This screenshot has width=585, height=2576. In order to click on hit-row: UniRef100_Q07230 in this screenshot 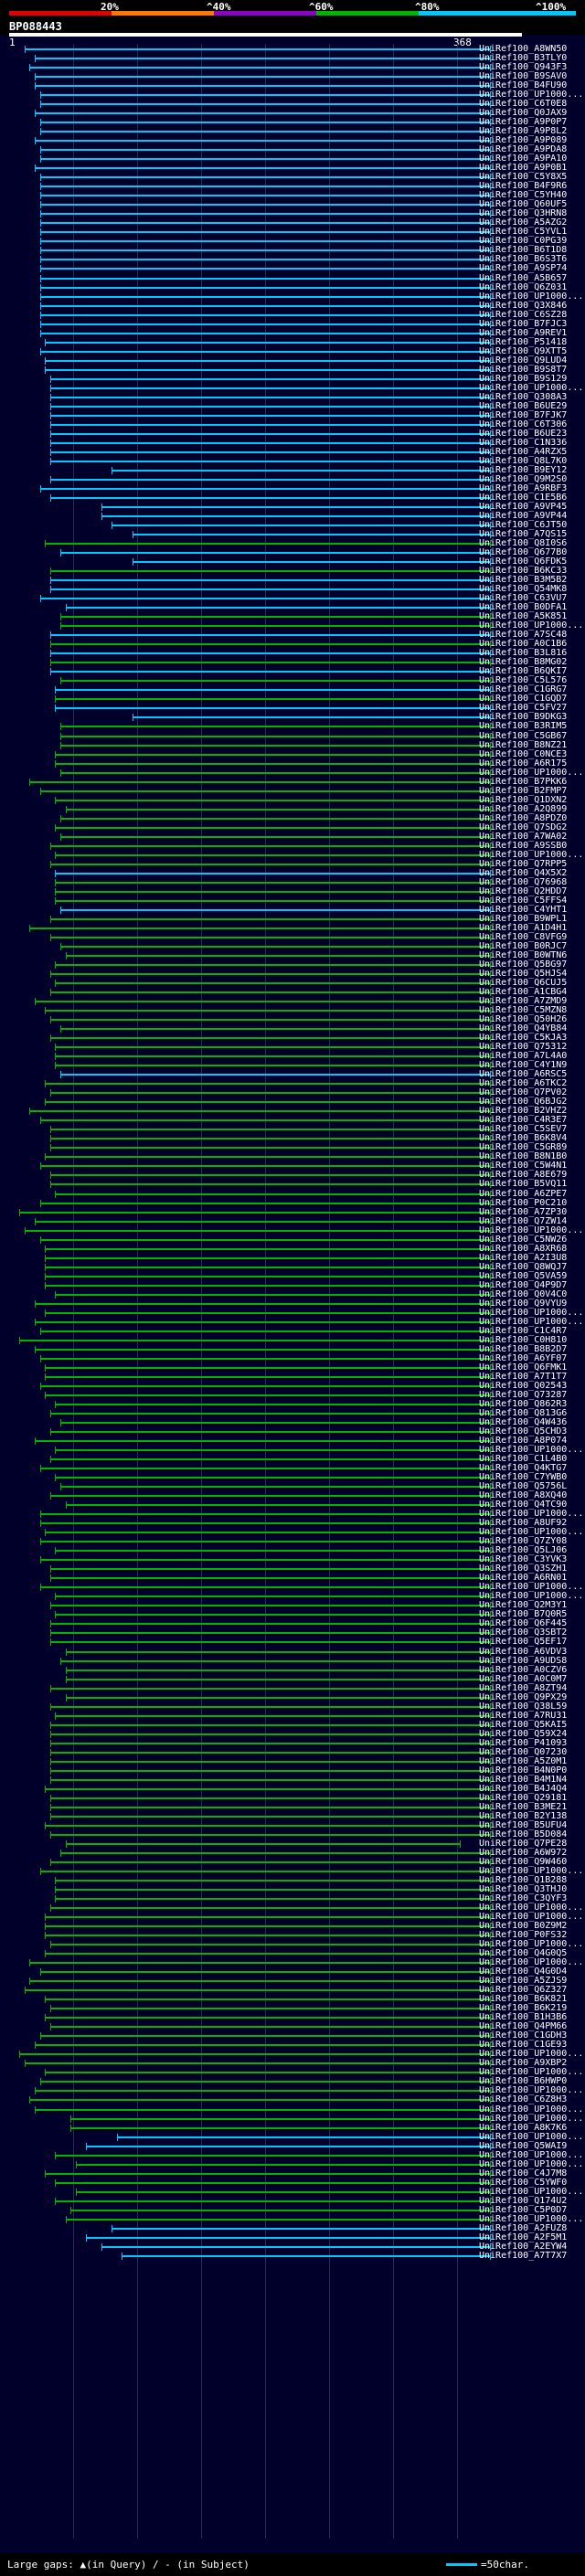, I will do `click(293, 1752)`.